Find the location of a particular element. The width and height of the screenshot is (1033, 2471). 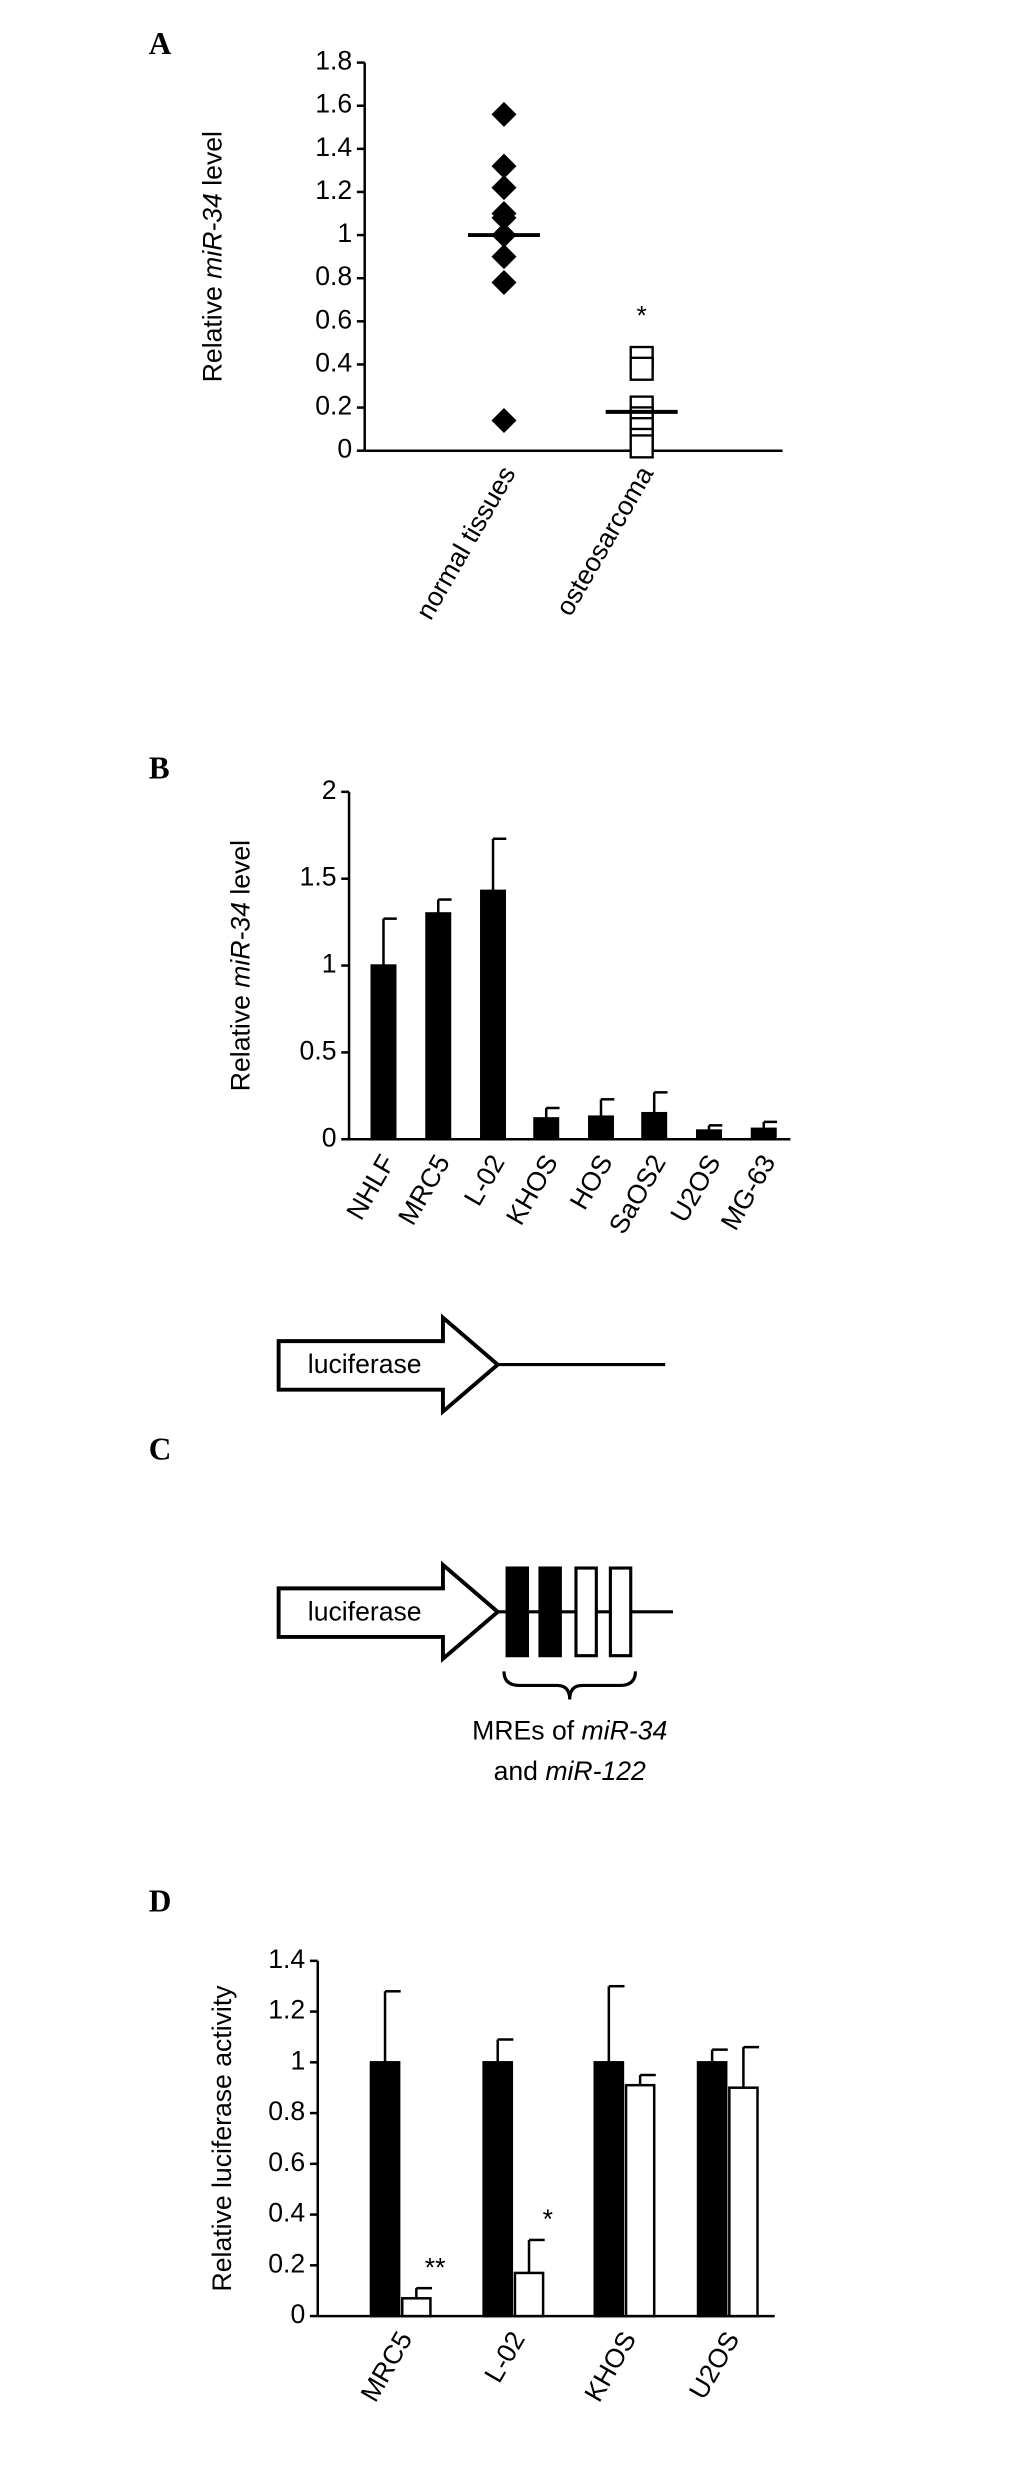

panel-label: D is located at coordinates (160, 1901).